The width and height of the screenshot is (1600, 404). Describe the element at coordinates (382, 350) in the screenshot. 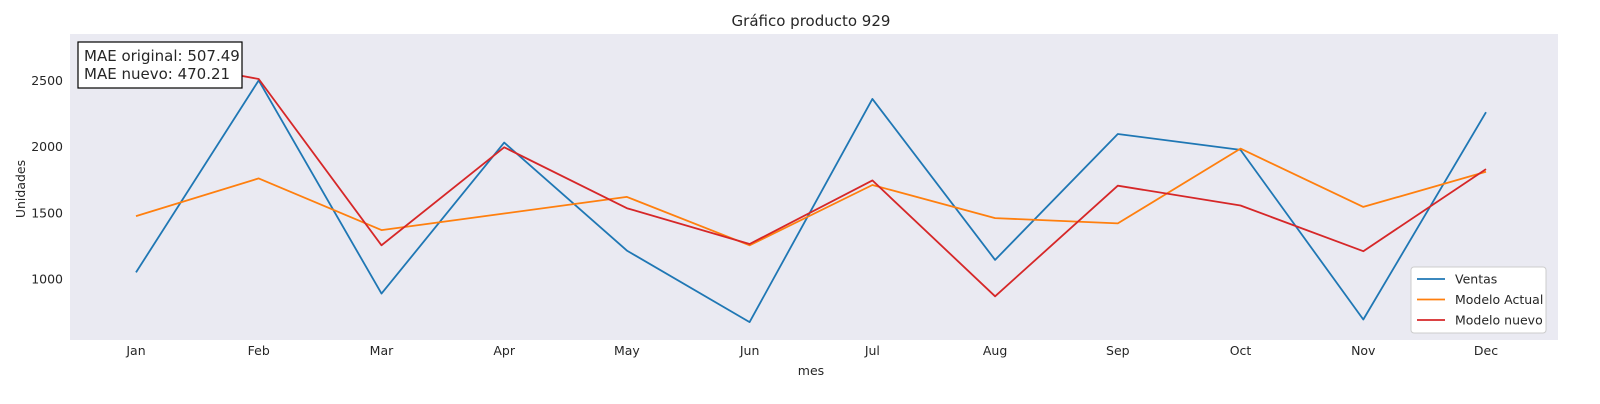

I see `x-tick-label: Mar` at that location.